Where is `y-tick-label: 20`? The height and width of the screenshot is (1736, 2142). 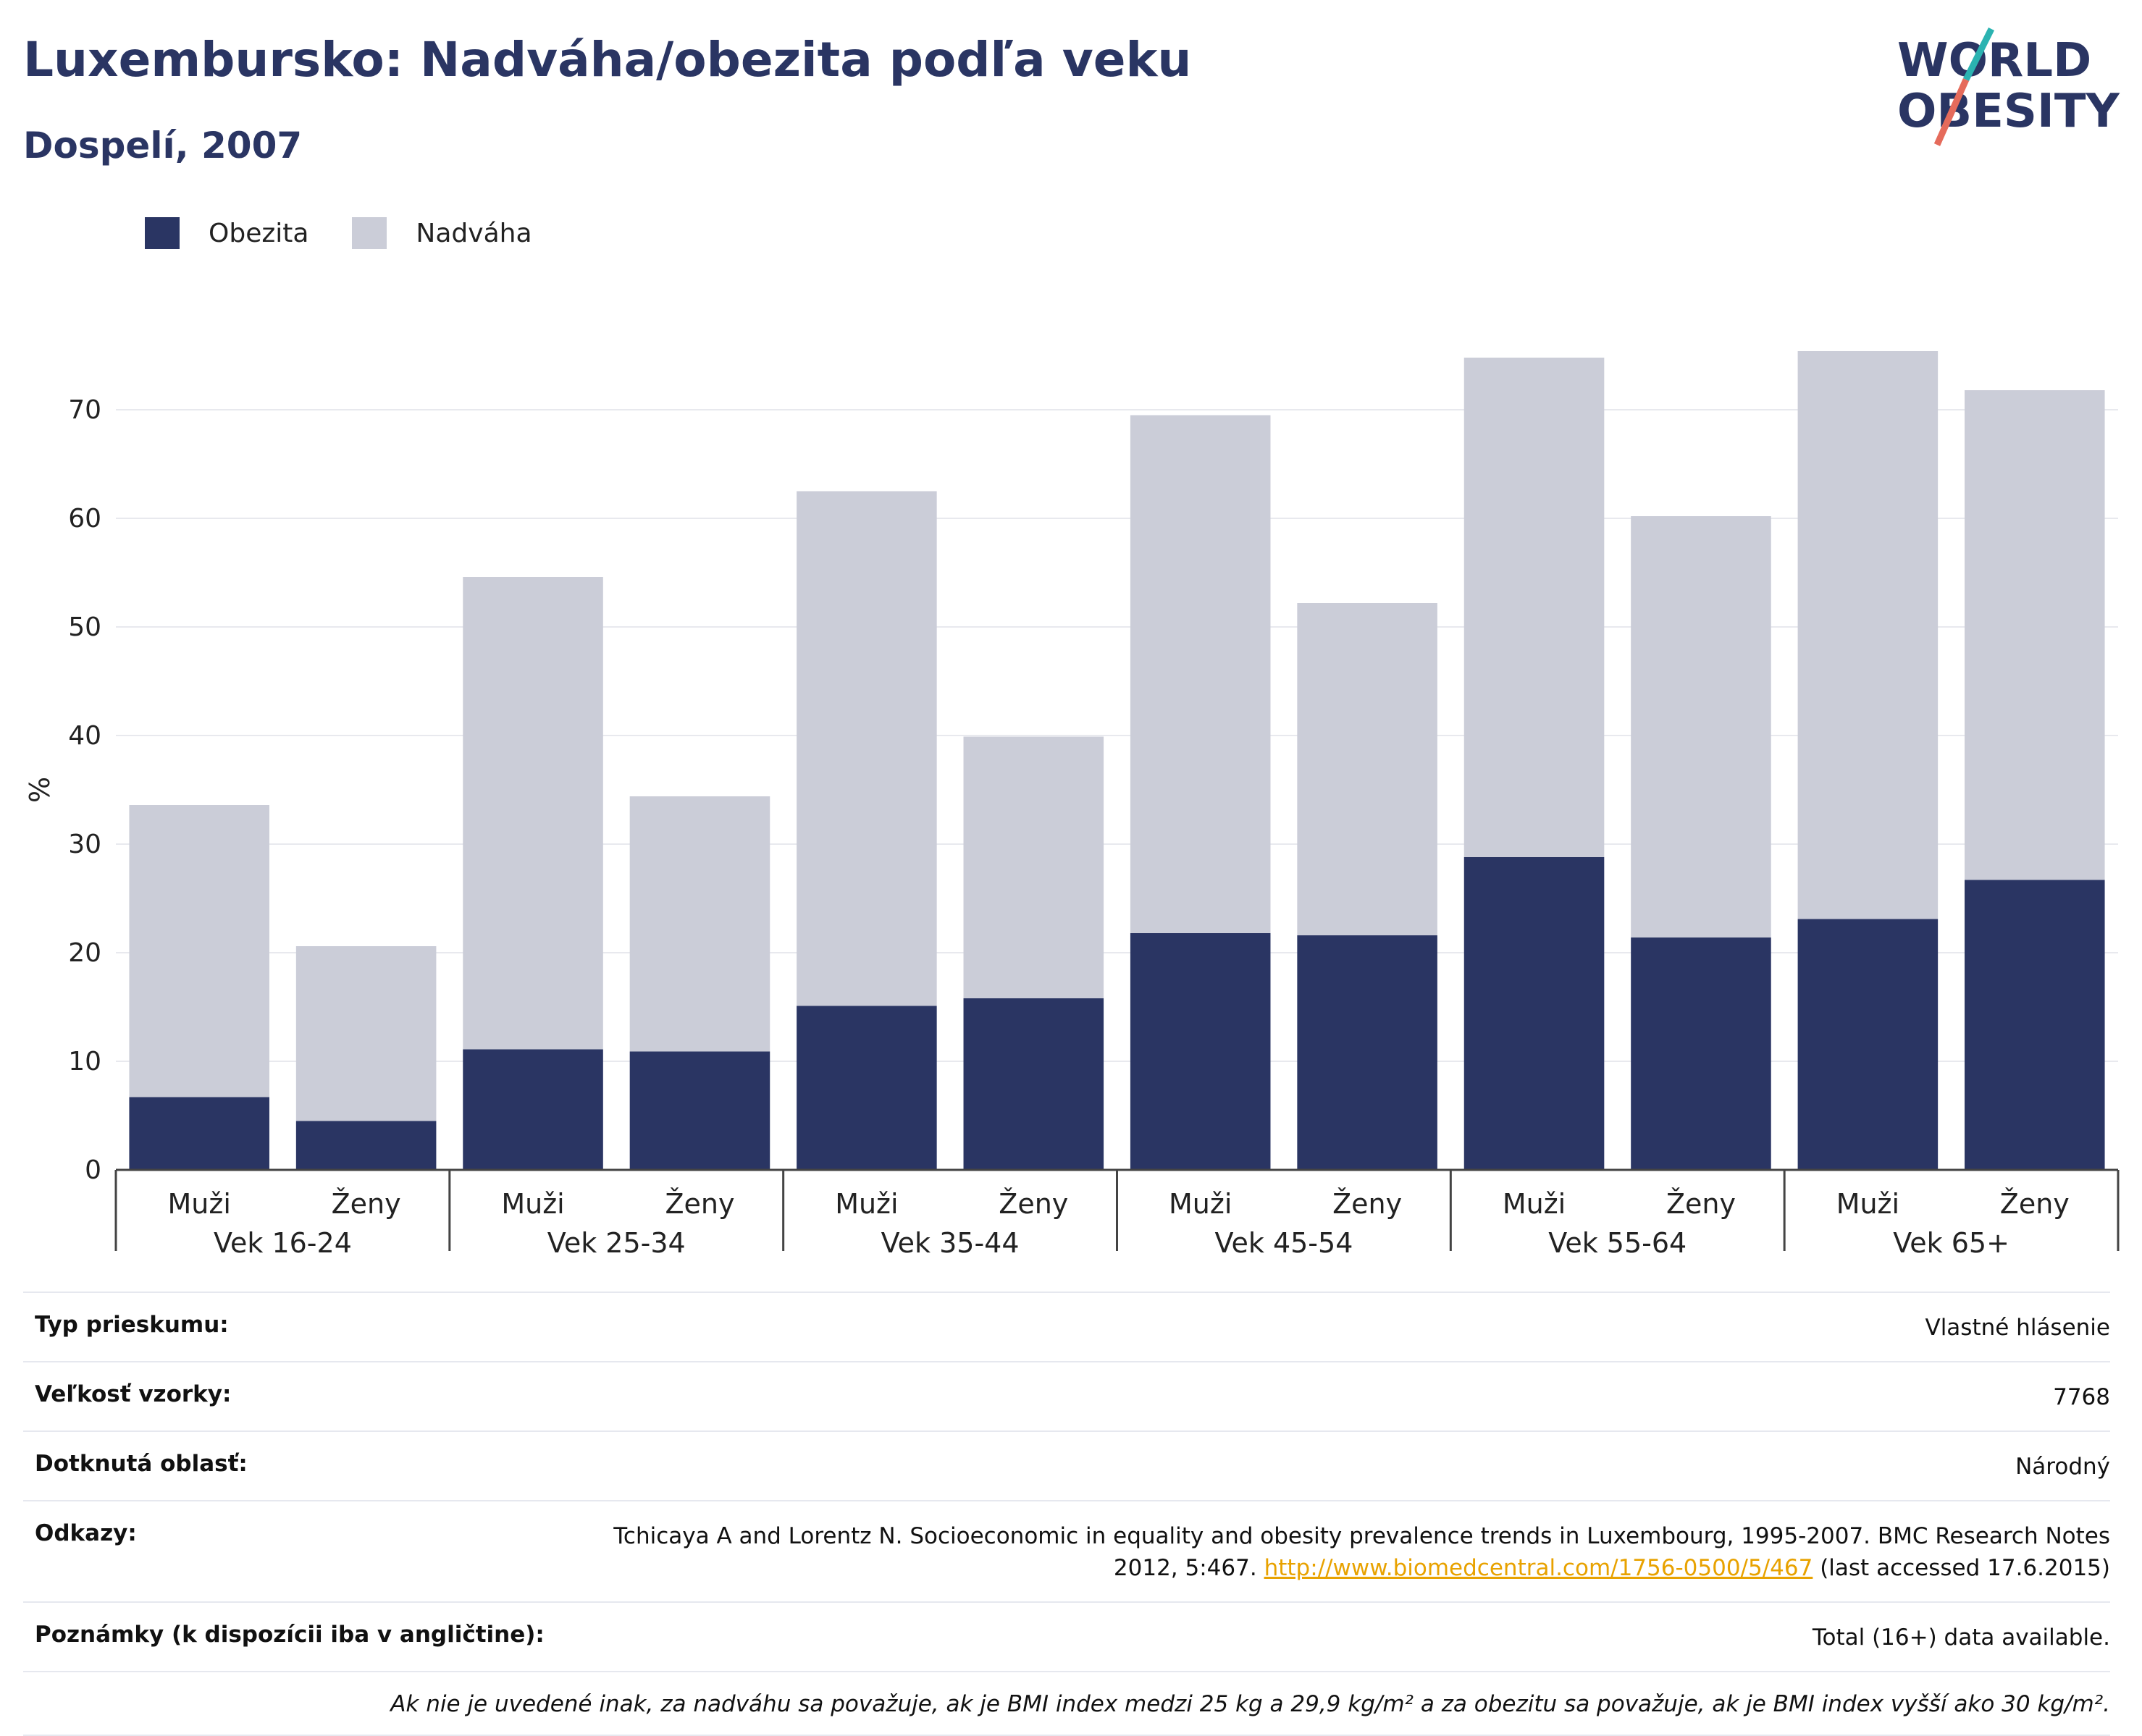
y-tick-label: 20 is located at coordinates (84, 953).